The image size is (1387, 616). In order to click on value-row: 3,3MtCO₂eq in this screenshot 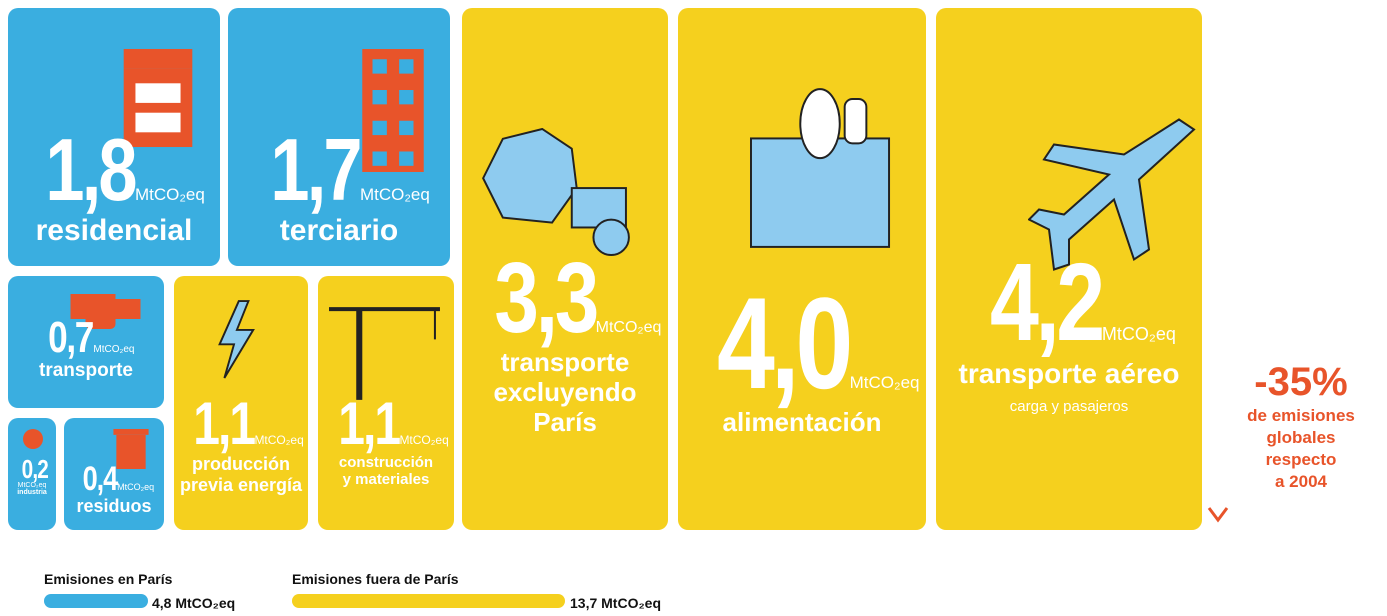, I will do `click(565, 298)`.